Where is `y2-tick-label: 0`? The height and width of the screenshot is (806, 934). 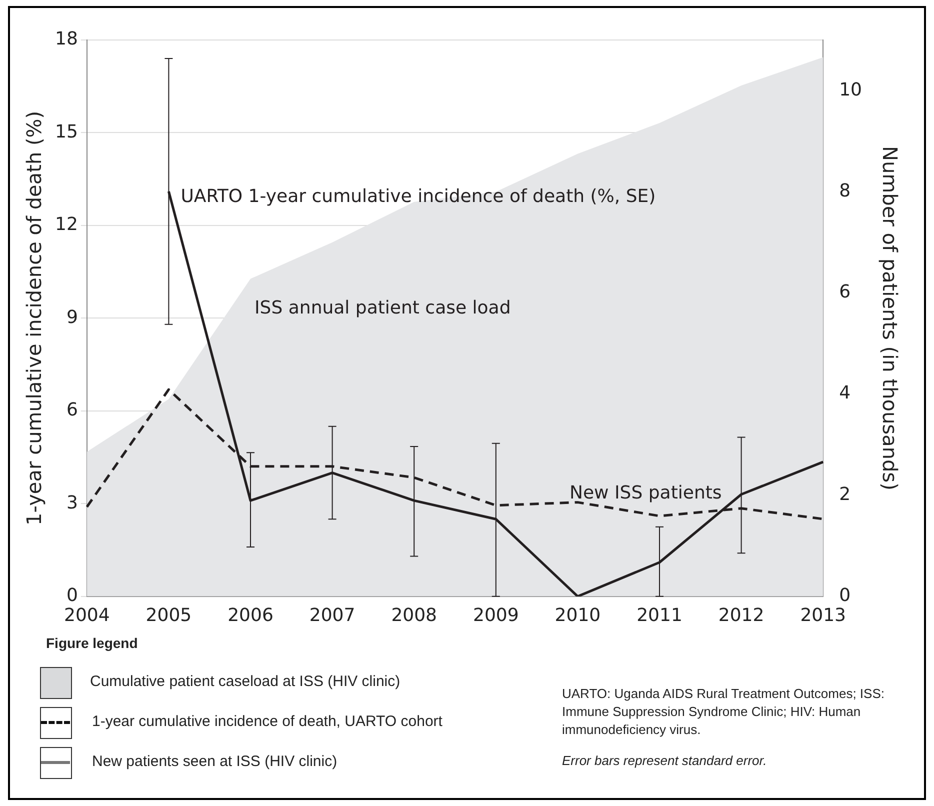 y2-tick-label: 0 is located at coordinates (845, 595).